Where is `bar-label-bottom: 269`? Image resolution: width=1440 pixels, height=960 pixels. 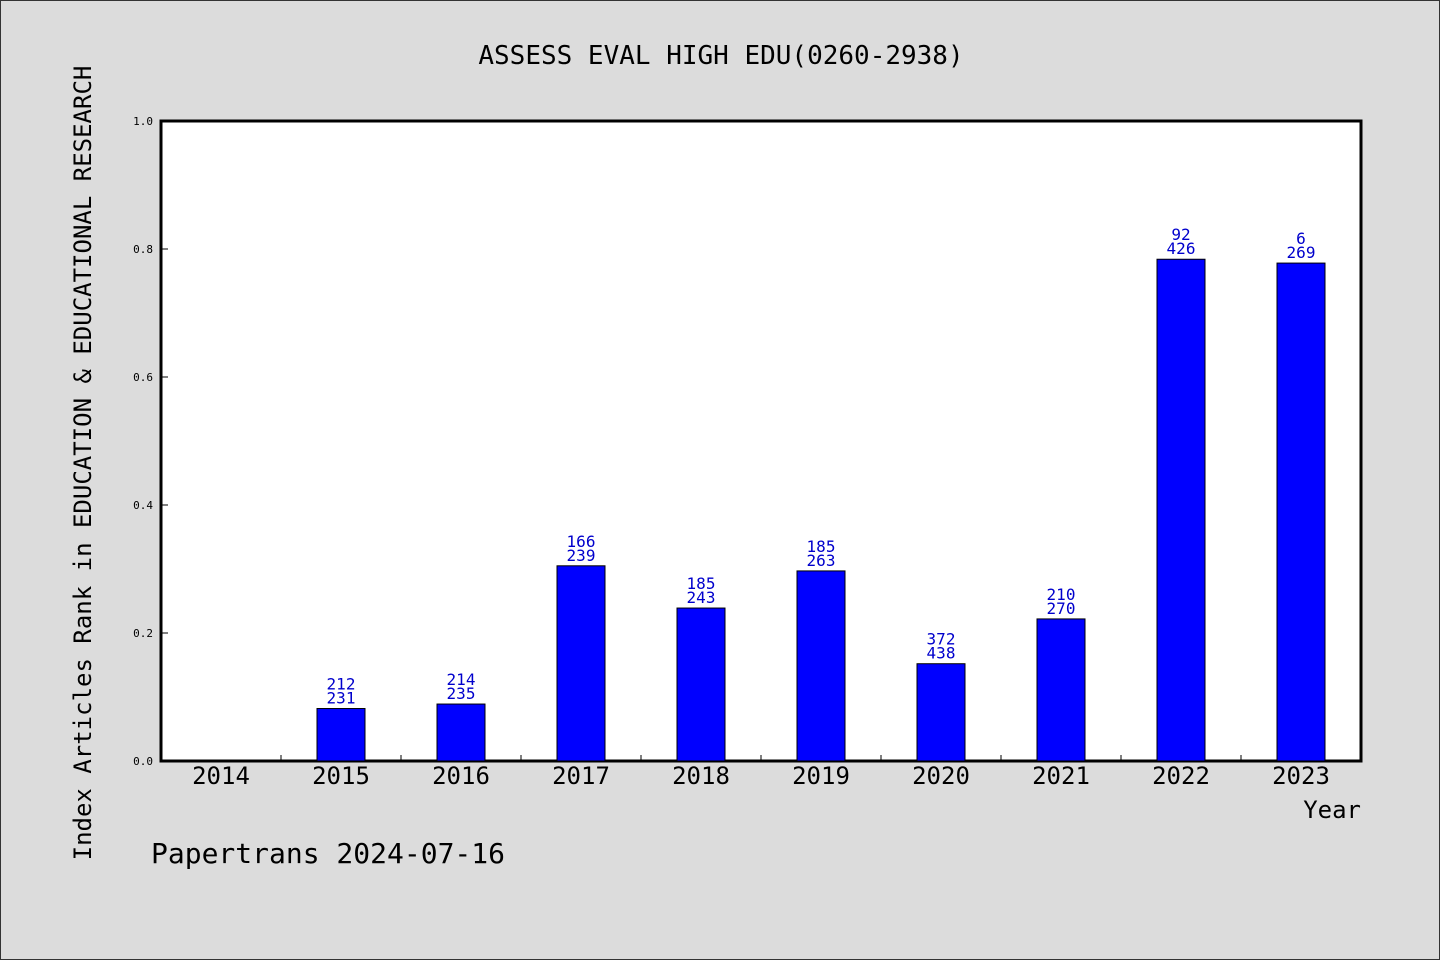 bar-label-bottom: 269 is located at coordinates (1301, 252).